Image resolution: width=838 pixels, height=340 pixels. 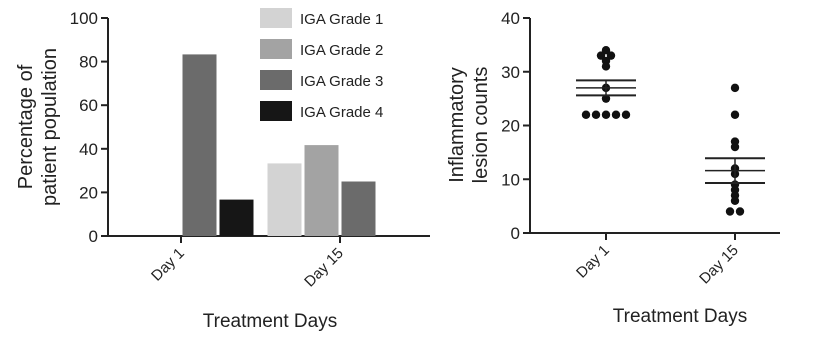 I want to click on bar-y-tick-label: 40, so click(x=88, y=149).